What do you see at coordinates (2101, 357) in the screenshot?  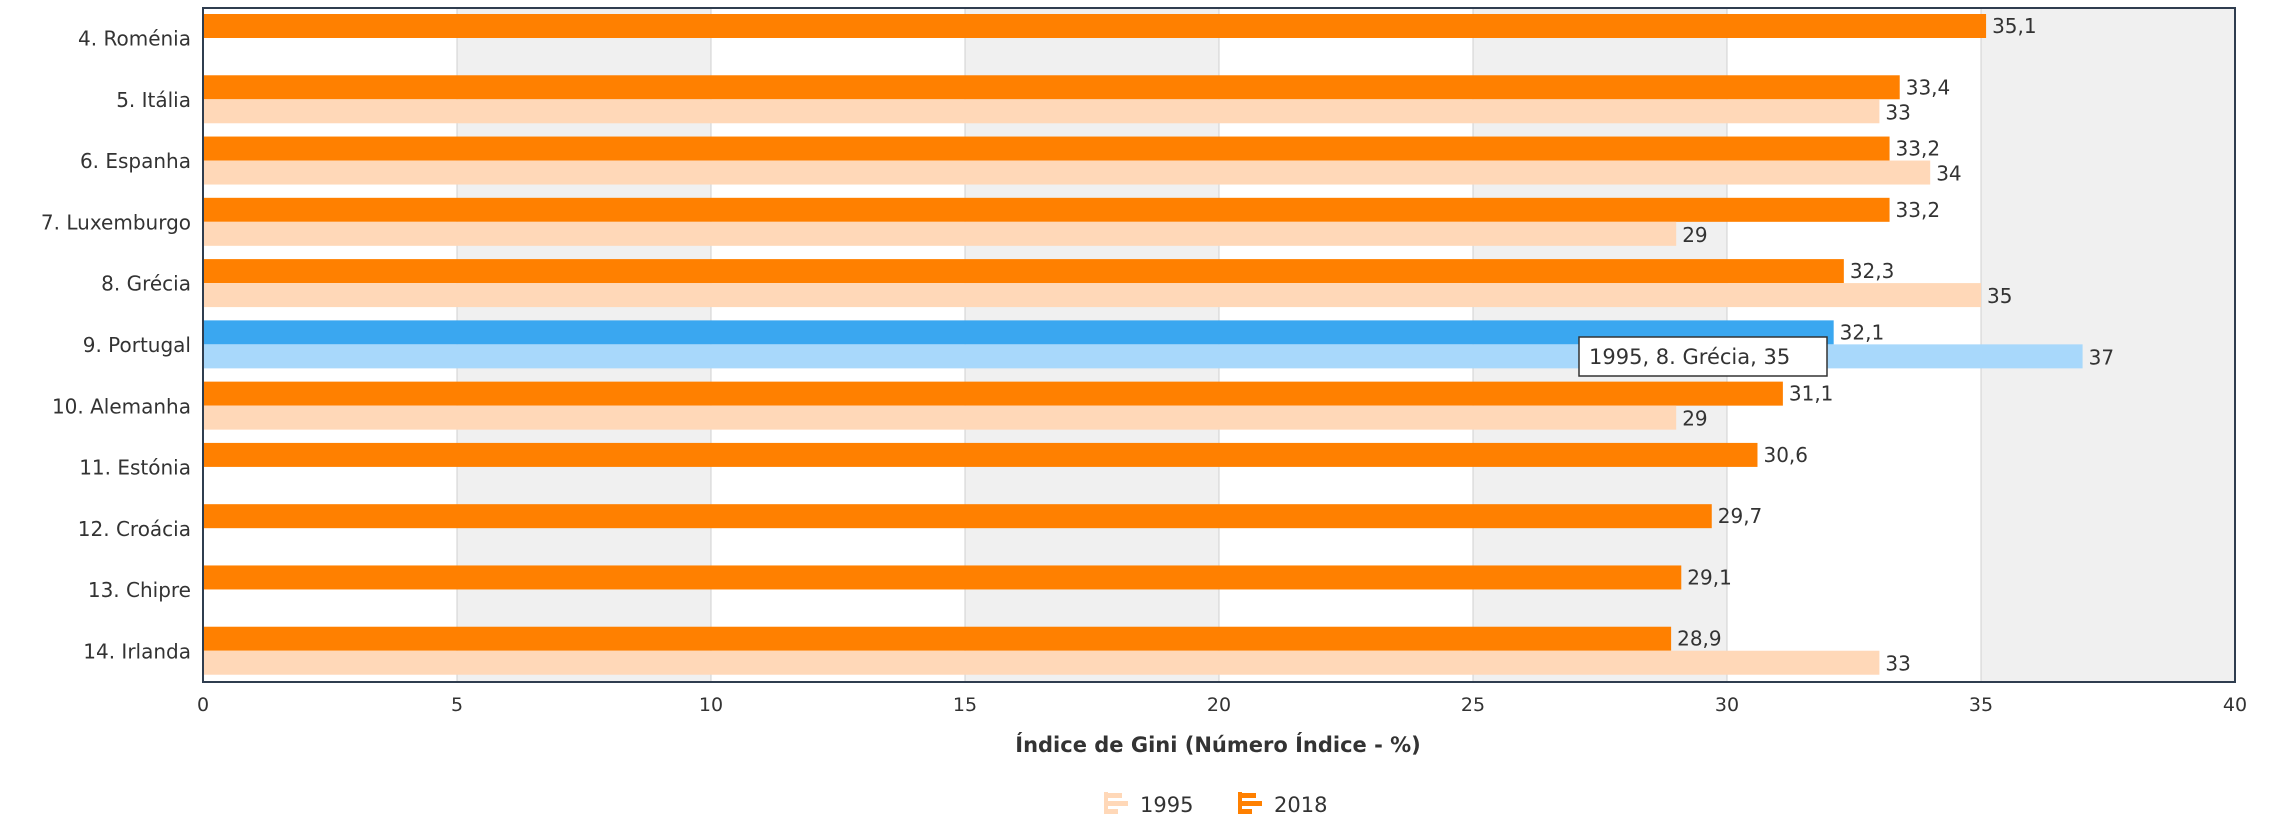 I see `data-label-1995: 37` at bounding box center [2101, 357].